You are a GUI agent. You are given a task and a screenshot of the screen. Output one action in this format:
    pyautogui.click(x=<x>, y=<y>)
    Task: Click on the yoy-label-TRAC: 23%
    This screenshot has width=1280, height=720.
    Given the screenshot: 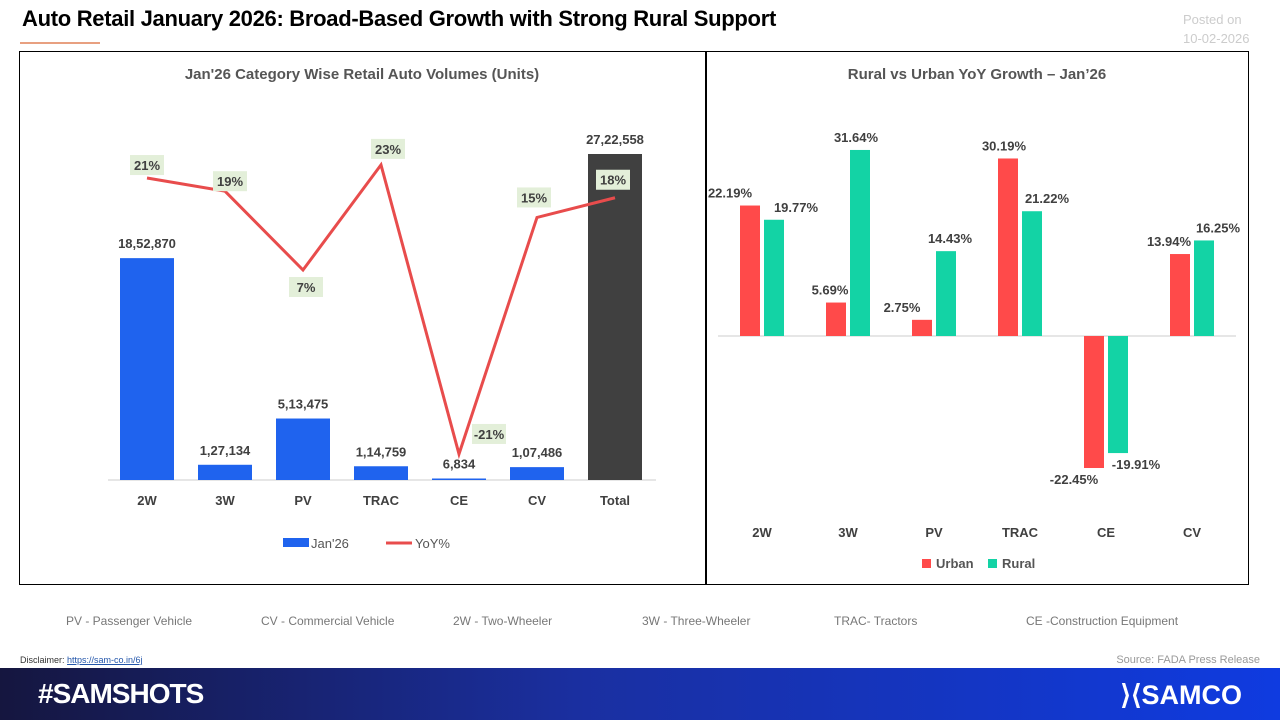 What is the action you would take?
    pyautogui.click(x=388, y=149)
    